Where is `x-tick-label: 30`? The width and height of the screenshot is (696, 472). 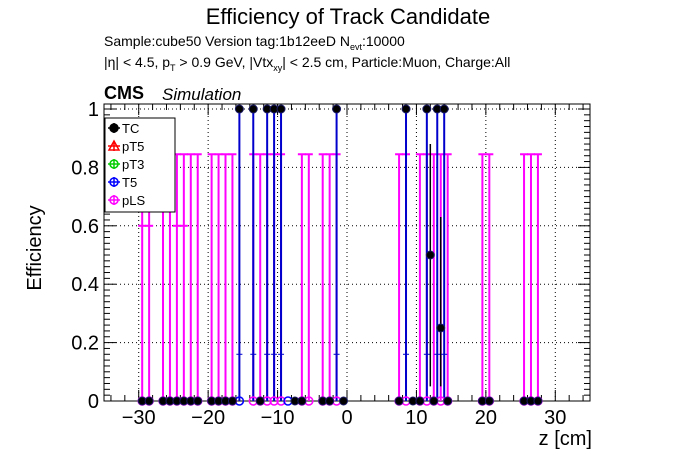 x-tick-label: 30 is located at coordinates (555, 418).